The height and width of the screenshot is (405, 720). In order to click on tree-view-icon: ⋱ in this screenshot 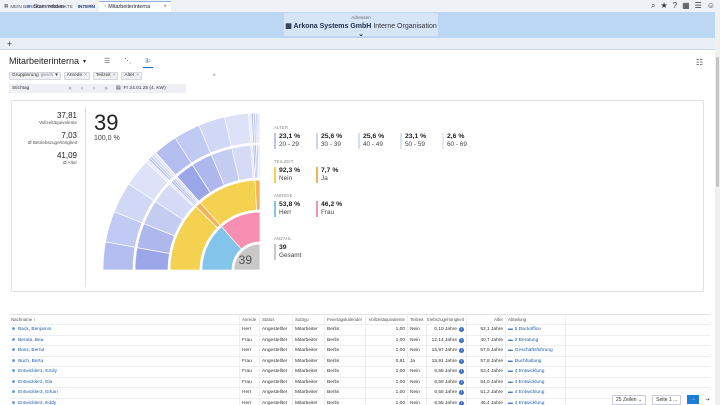, I will do `click(128, 61)`.